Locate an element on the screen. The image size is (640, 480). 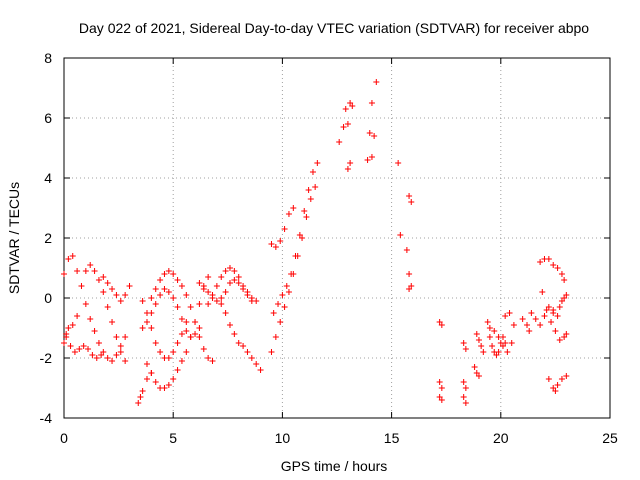
y-tick-labels: -4 -2 0 2 4 6 8 is located at coordinates (46, 238).